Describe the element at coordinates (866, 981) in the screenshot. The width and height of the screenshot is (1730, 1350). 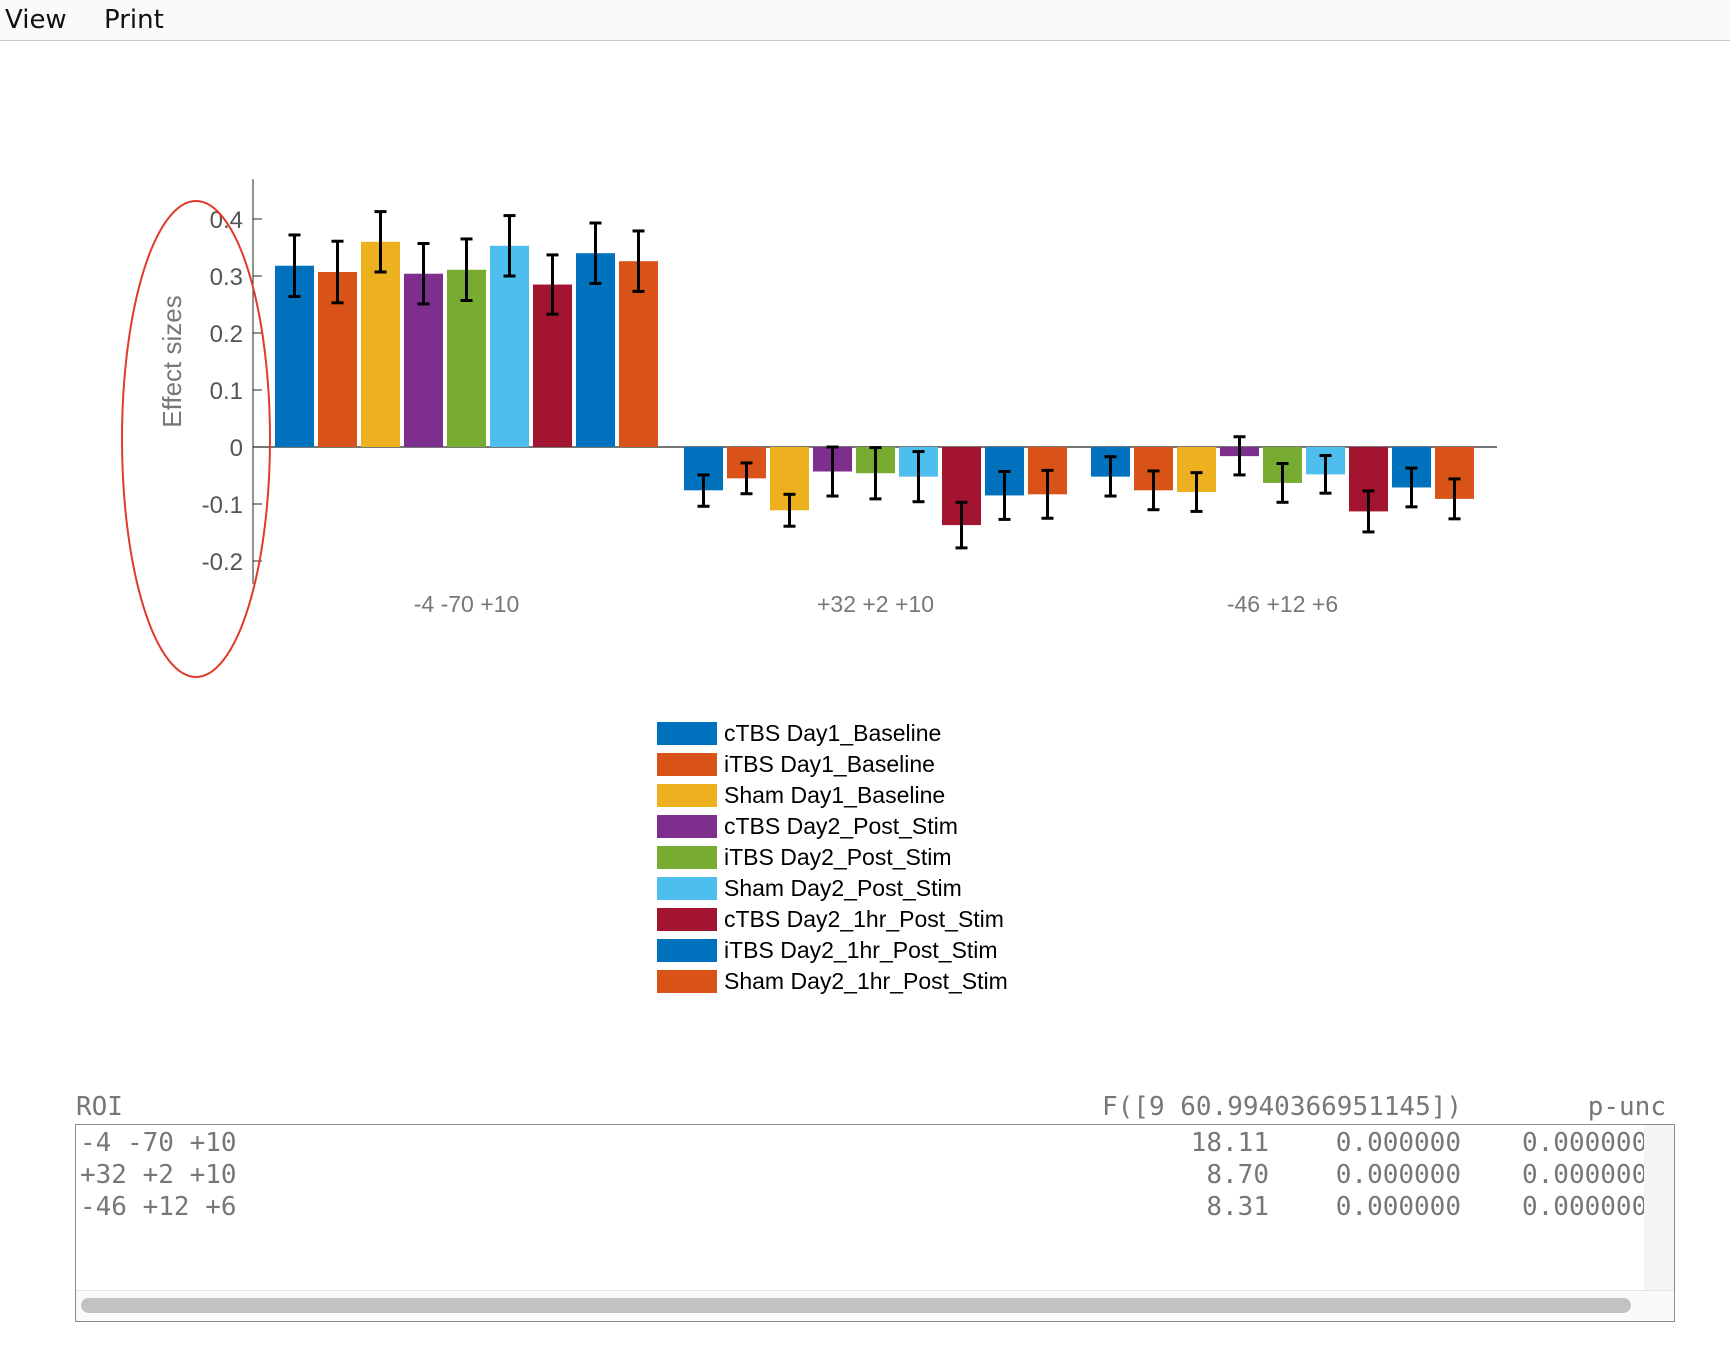
I see `legend-label: Sham Day2_1hr_Post_Stim` at that location.